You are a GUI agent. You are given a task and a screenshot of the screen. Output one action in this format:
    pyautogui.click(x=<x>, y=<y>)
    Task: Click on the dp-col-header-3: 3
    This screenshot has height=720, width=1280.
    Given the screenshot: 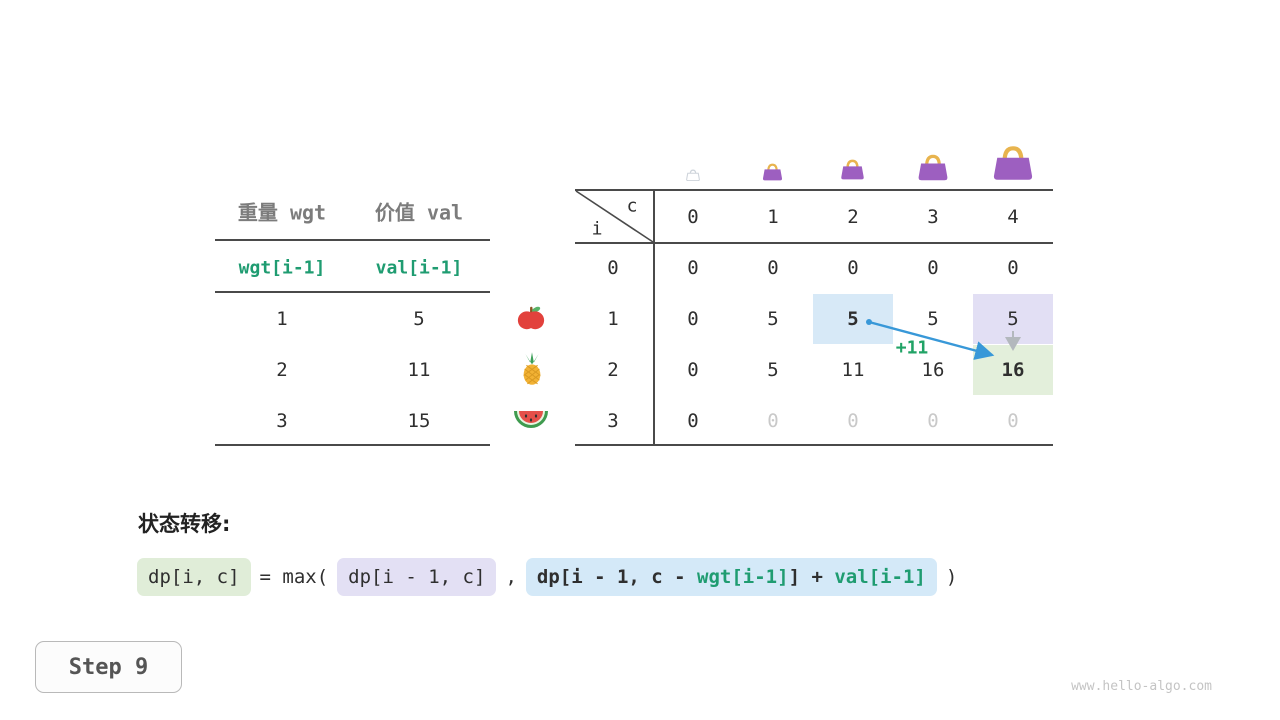 What is the action you would take?
    pyautogui.click(x=933, y=217)
    